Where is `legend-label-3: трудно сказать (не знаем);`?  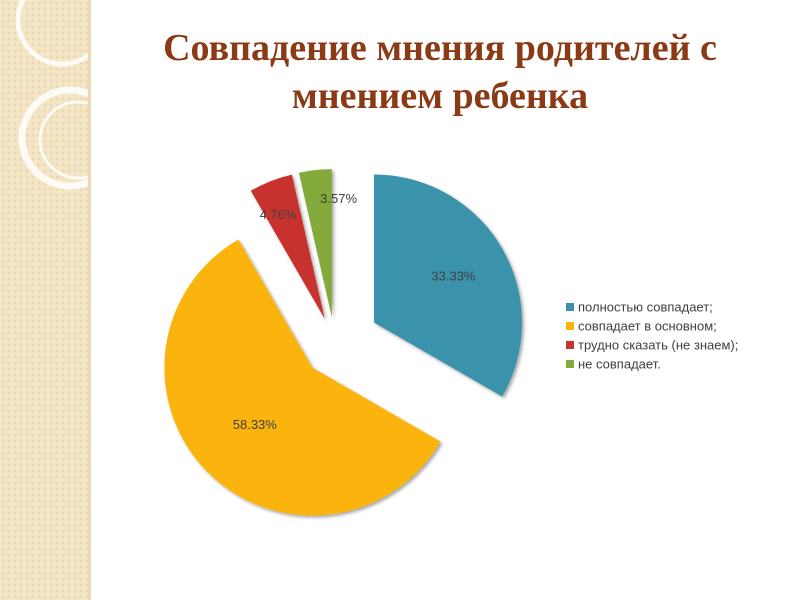 legend-label-3: трудно сказать (не знаем); is located at coordinates (658, 345).